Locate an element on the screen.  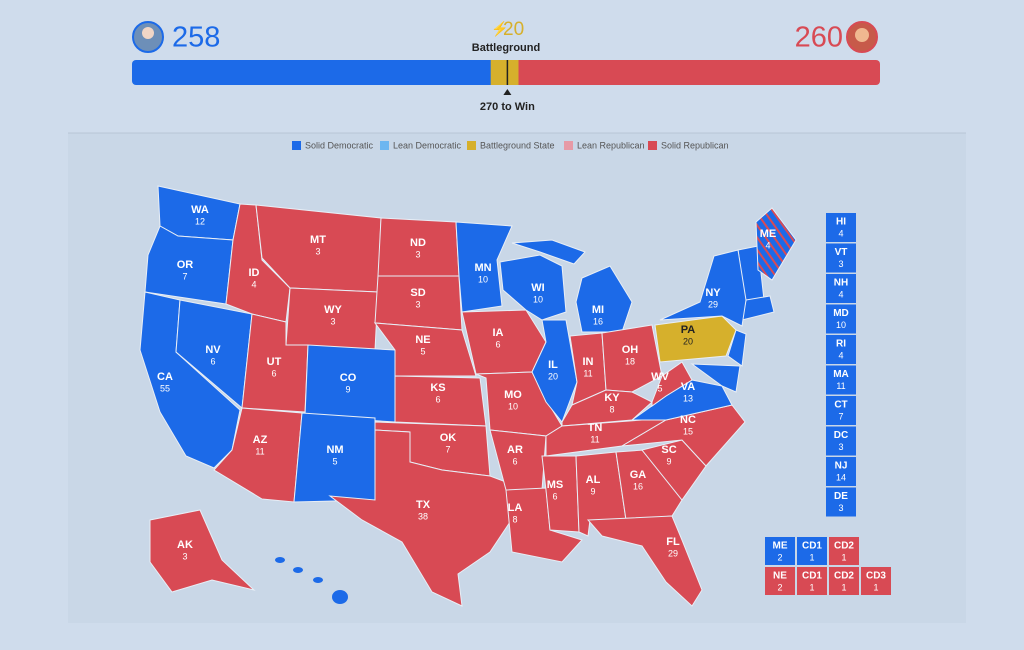
small-state-abbr: MD is located at coordinates (841, 313).